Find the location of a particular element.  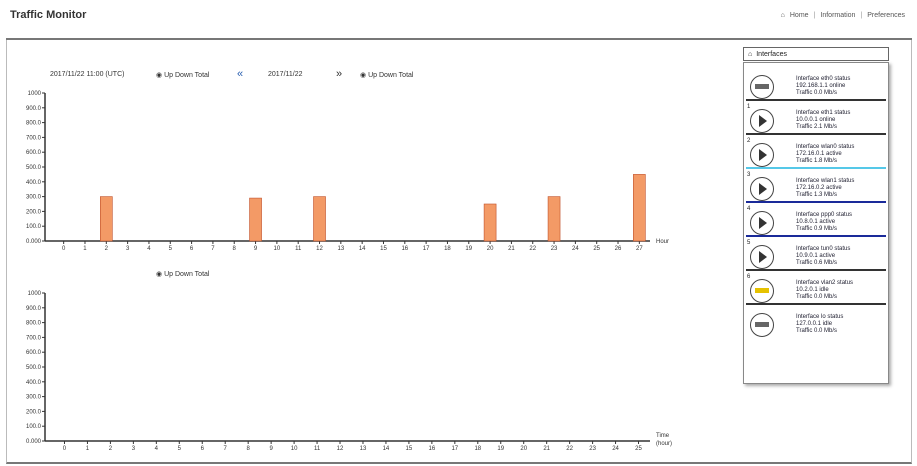

x-tick-label: 21 is located at coordinates (546, 449).